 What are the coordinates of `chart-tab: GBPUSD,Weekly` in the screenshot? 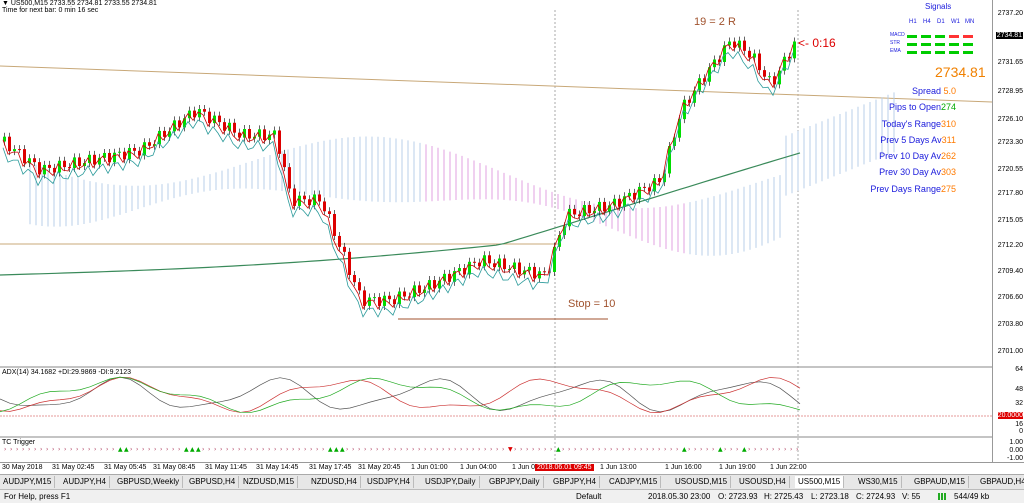 It's located at (149, 482).